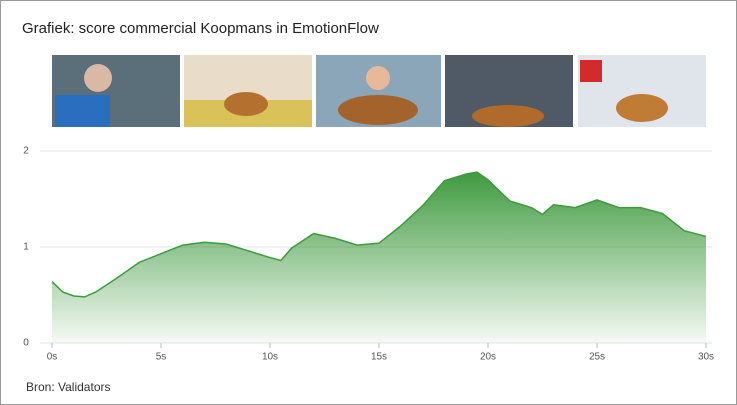  I want to click on x-tick-label: 25s, so click(597, 357).